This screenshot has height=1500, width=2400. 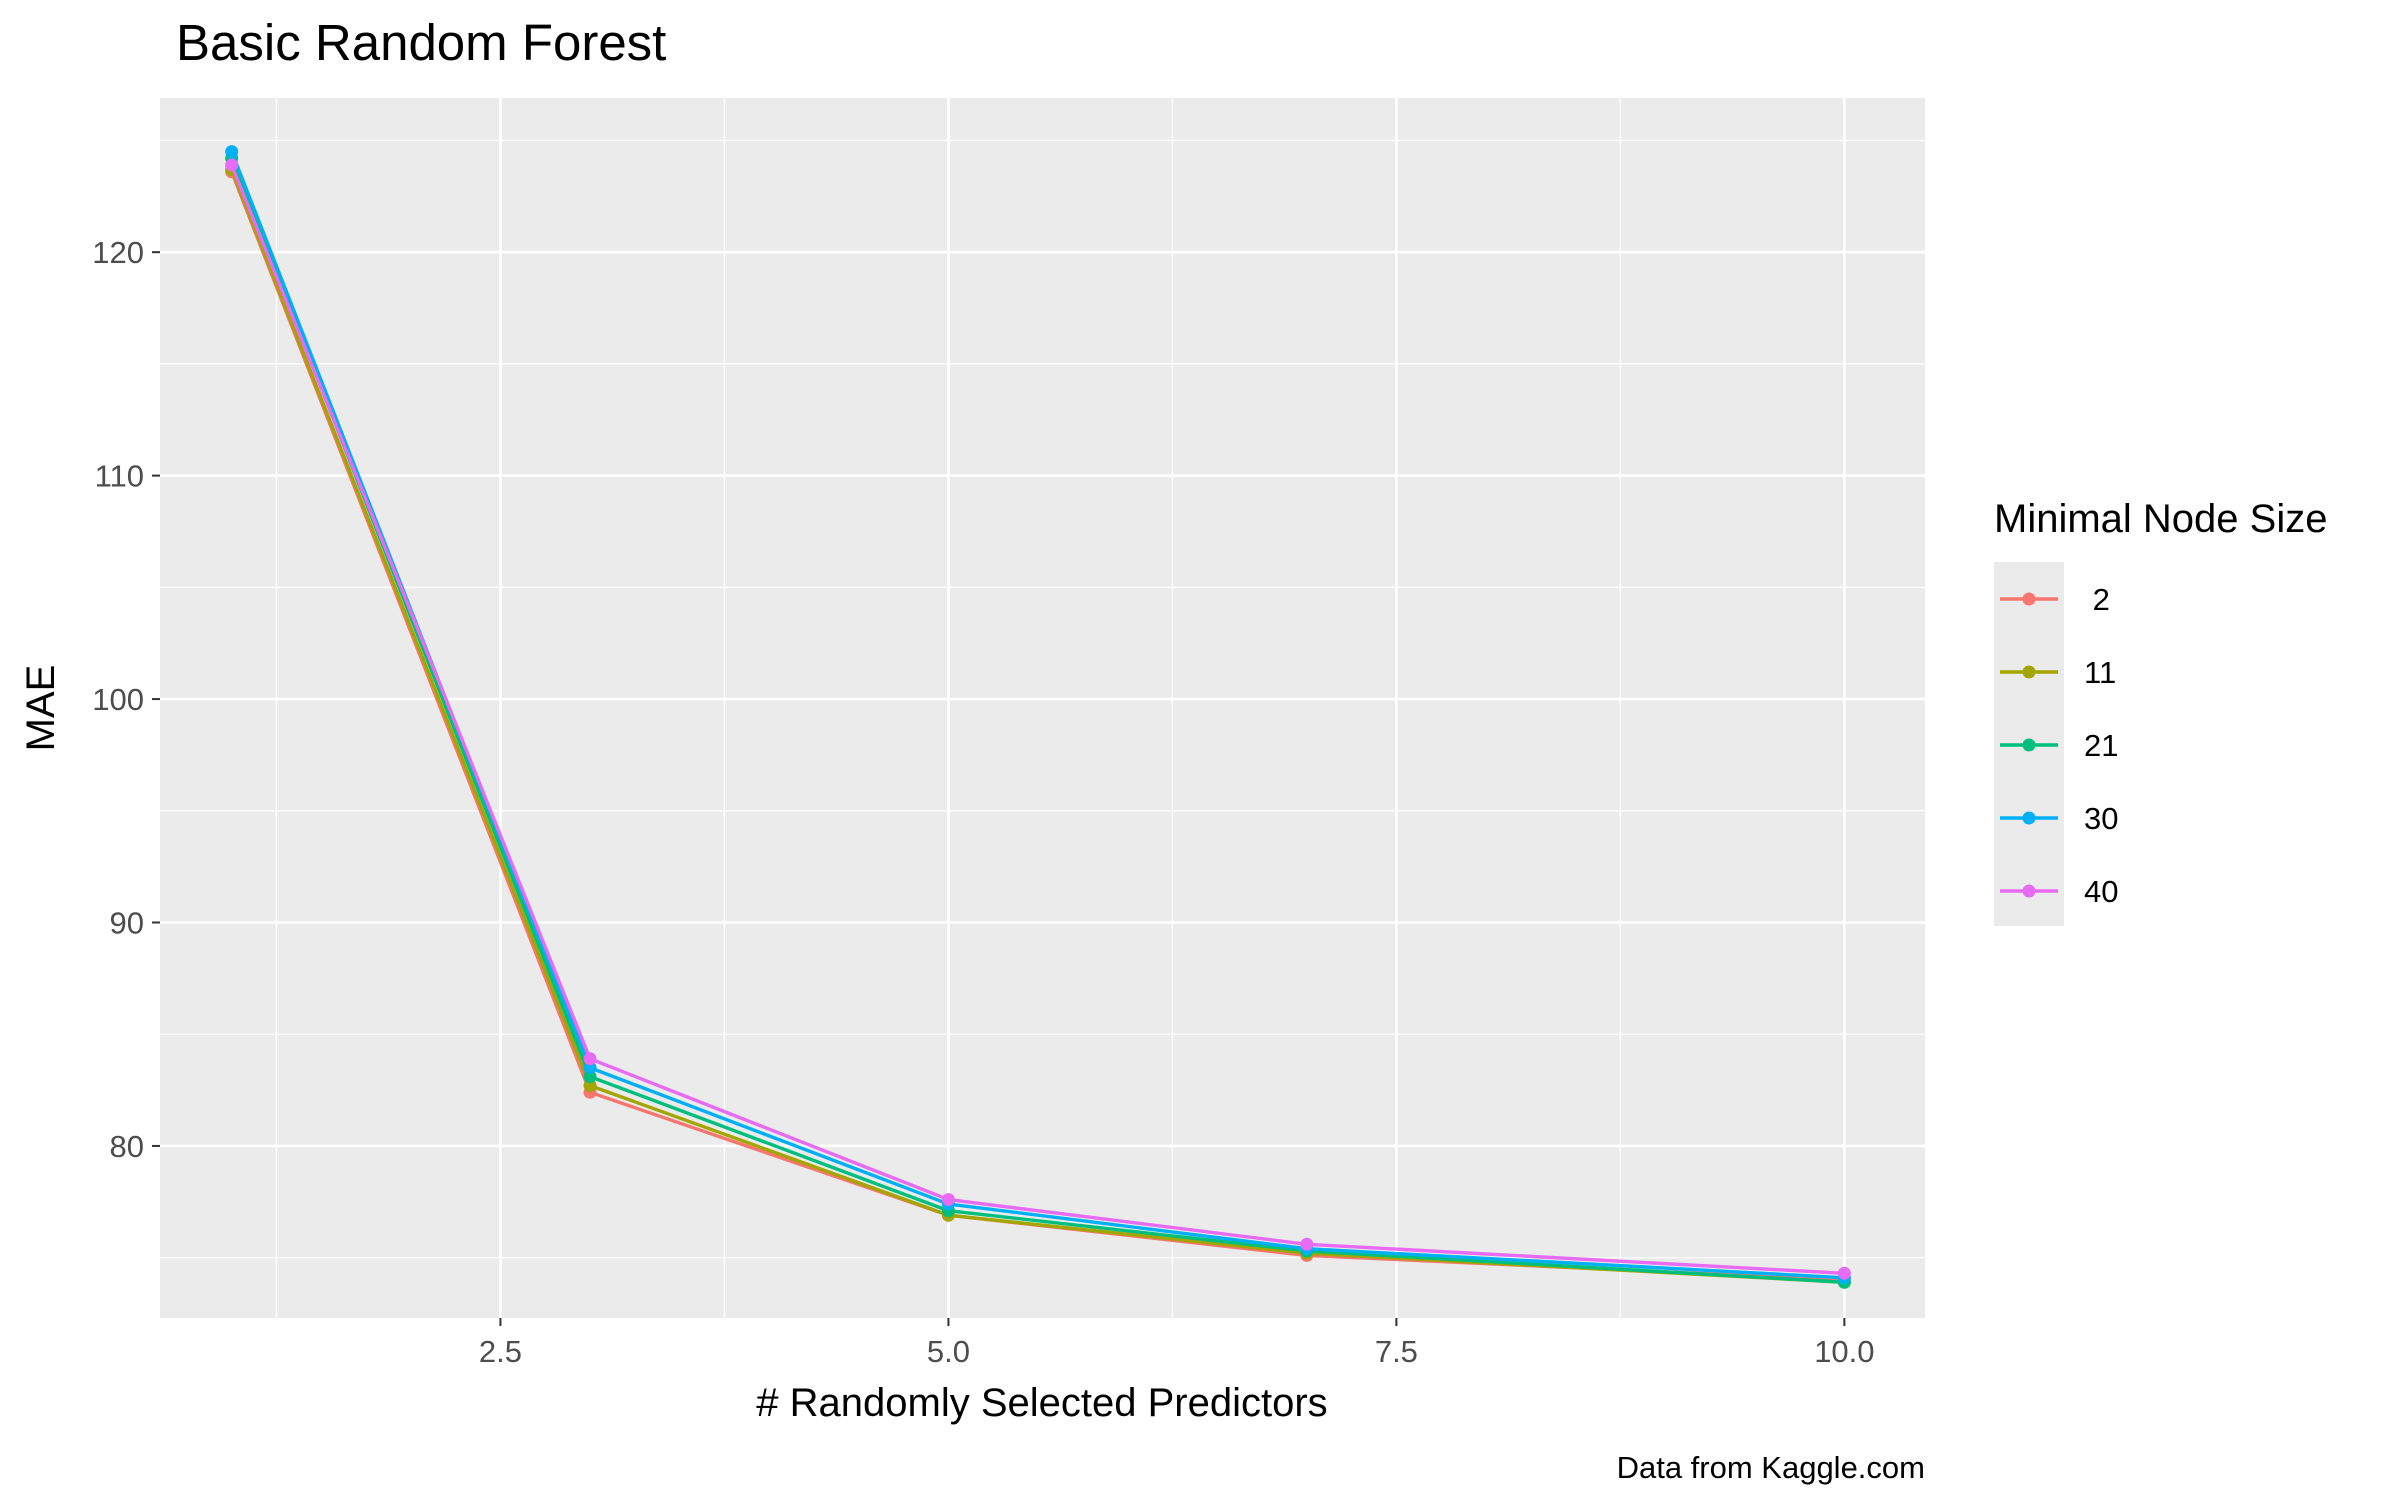 What do you see at coordinates (2059, 891) in the screenshot?
I see `legend-item: 40` at bounding box center [2059, 891].